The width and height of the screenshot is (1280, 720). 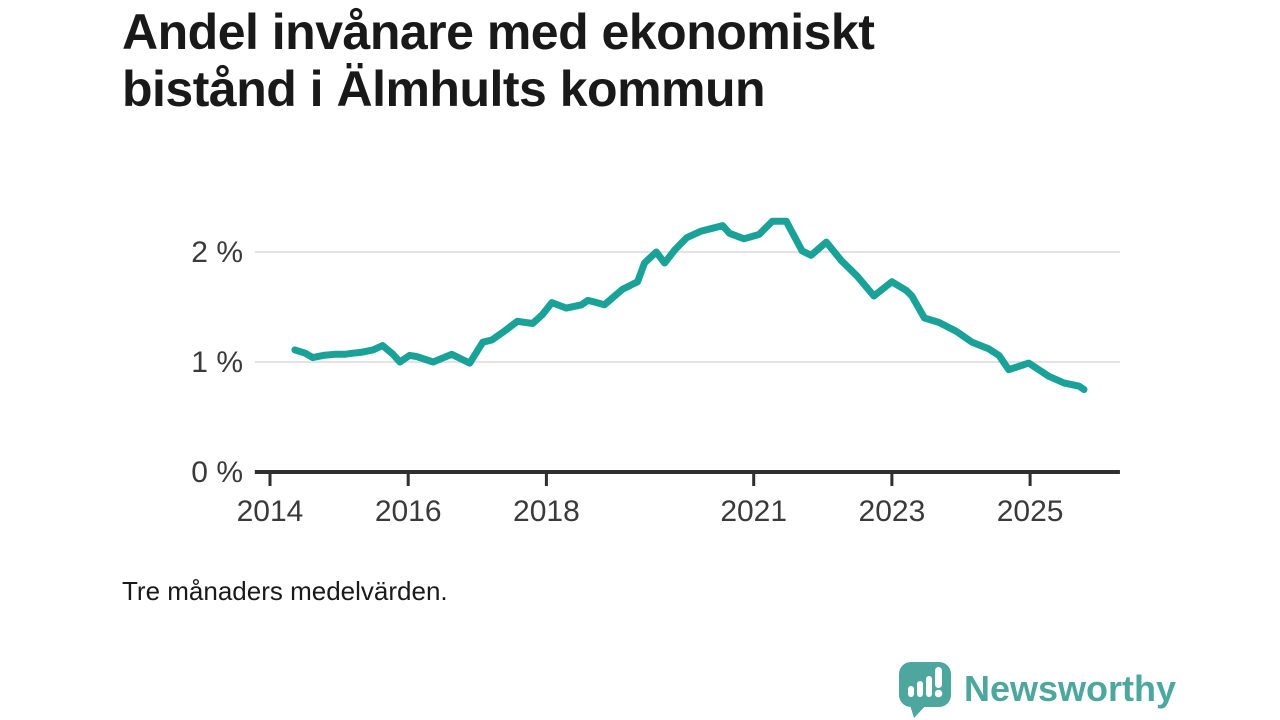 What do you see at coordinates (1030, 511) in the screenshot?
I see `x-tick-label: 2025` at bounding box center [1030, 511].